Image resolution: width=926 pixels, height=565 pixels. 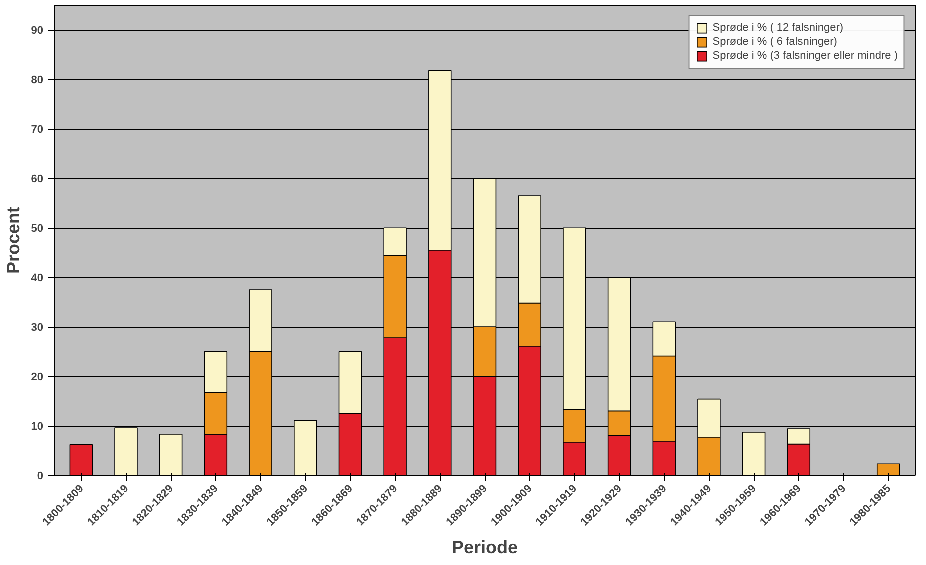 What do you see at coordinates (37, 278) in the screenshot?
I see `y-tick-label: 40` at bounding box center [37, 278].